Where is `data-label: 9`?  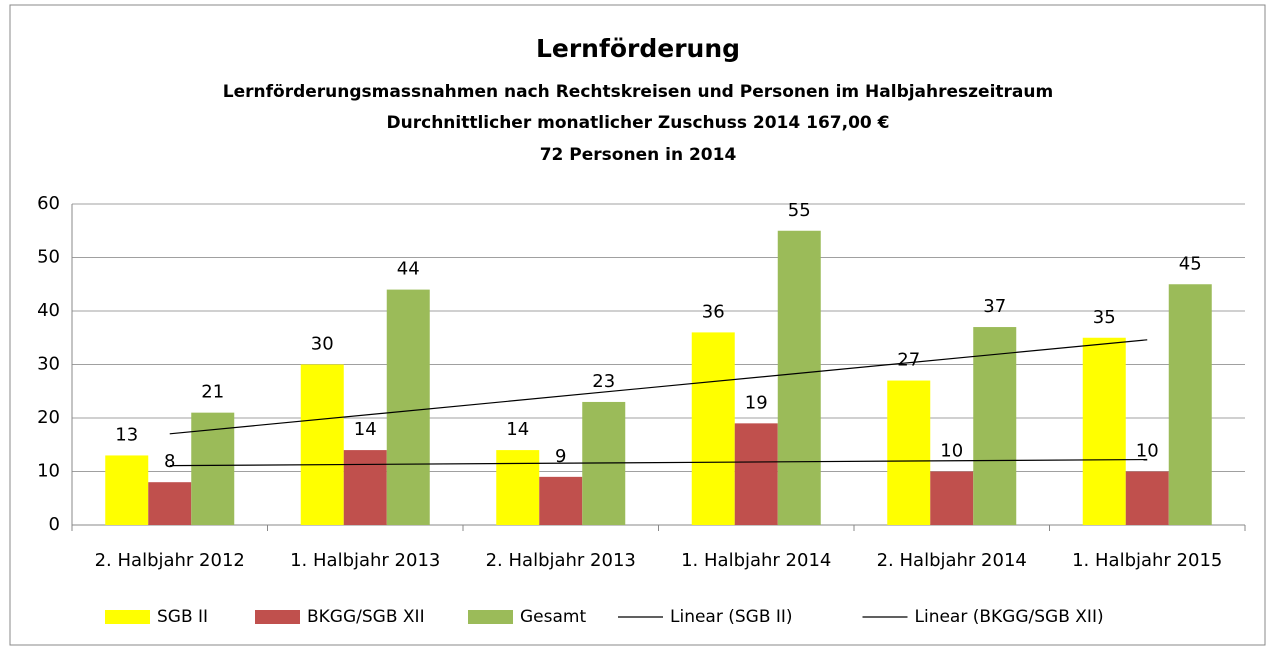 data-label: 9 is located at coordinates (560, 456).